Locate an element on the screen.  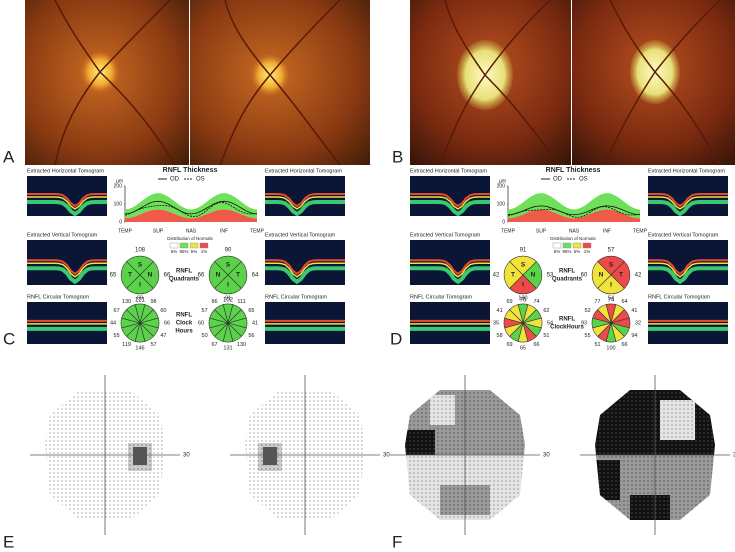
clock-value: 60 is located at coordinates (201, 323).